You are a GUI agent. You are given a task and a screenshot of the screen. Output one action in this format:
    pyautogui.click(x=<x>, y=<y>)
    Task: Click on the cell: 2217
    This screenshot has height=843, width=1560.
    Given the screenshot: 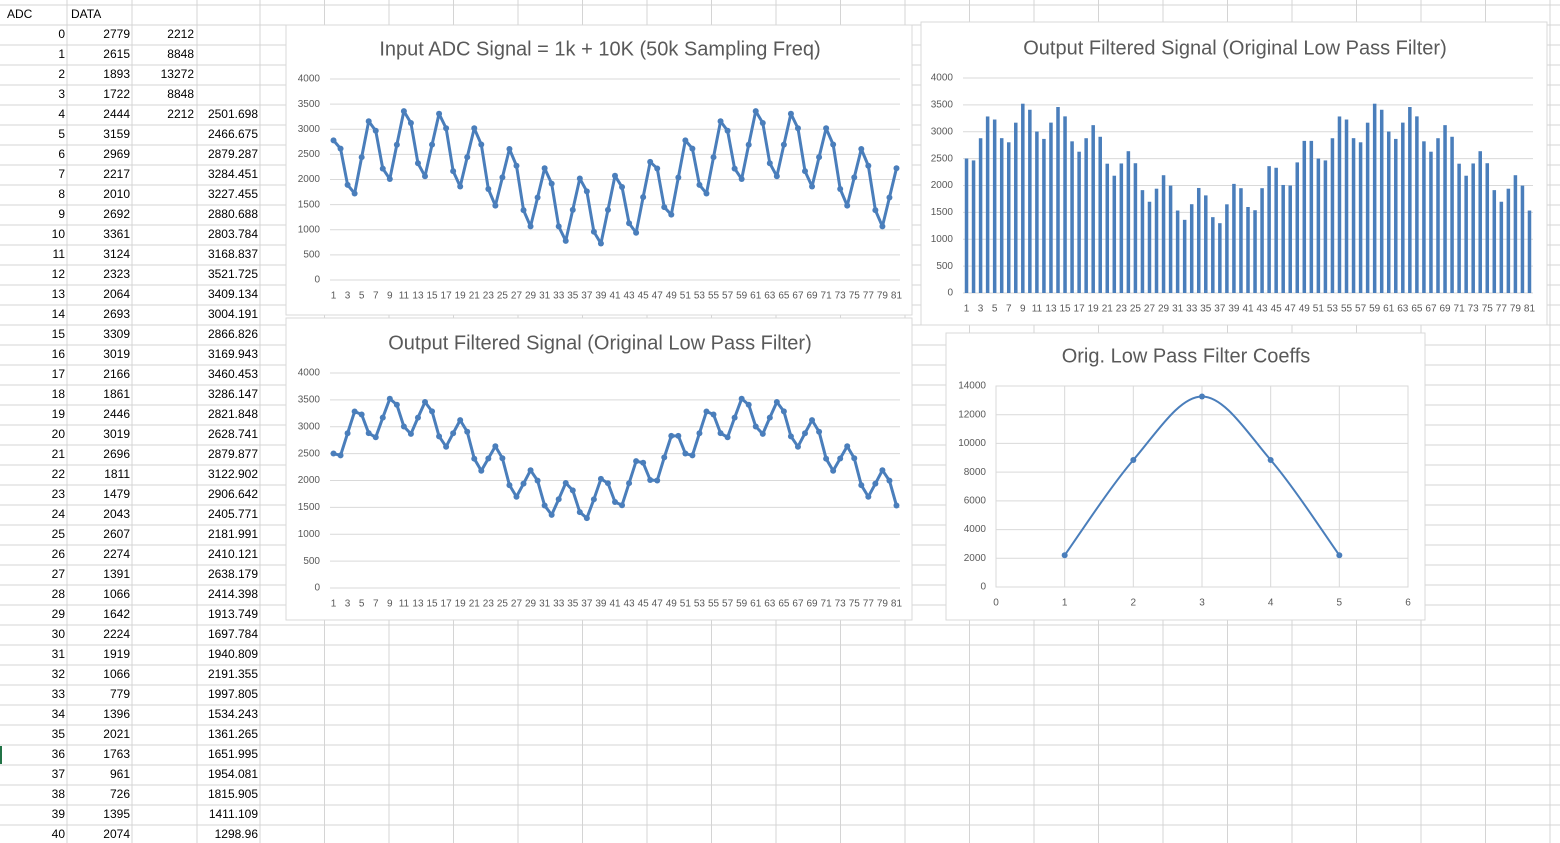 What is the action you would take?
    pyautogui.click(x=116, y=174)
    